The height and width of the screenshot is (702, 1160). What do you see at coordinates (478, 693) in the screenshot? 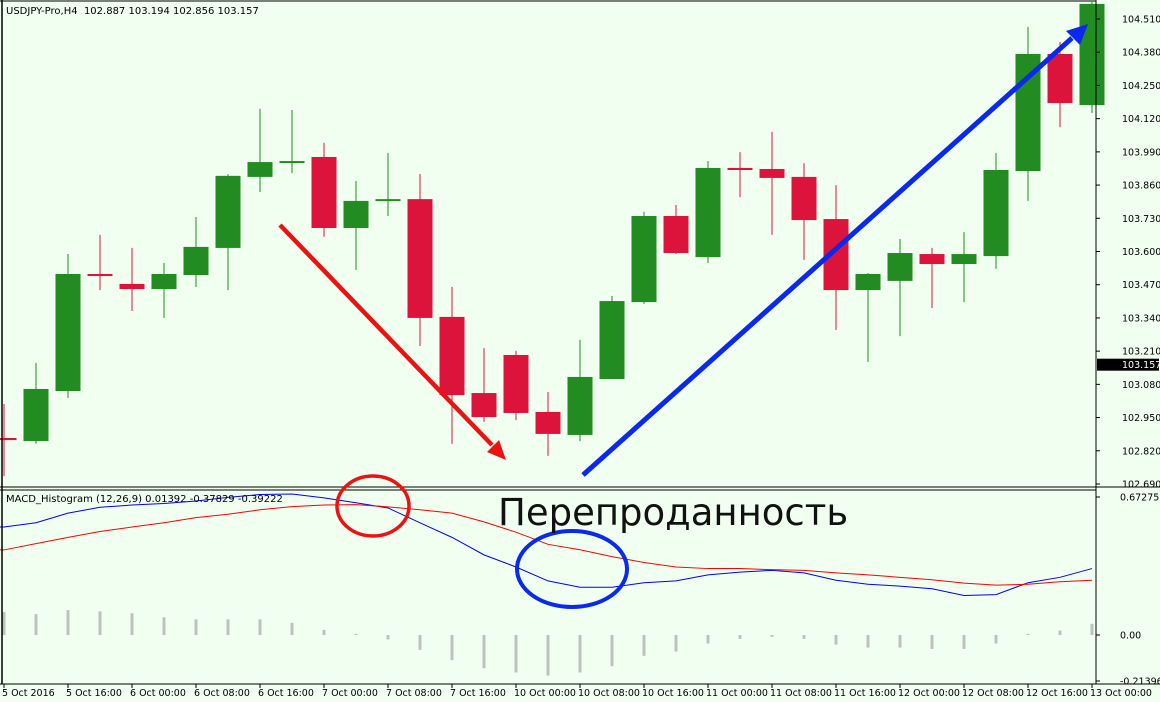
I see `time-tick-label: 7 Oct 16:00` at bounding box center [478, 693].